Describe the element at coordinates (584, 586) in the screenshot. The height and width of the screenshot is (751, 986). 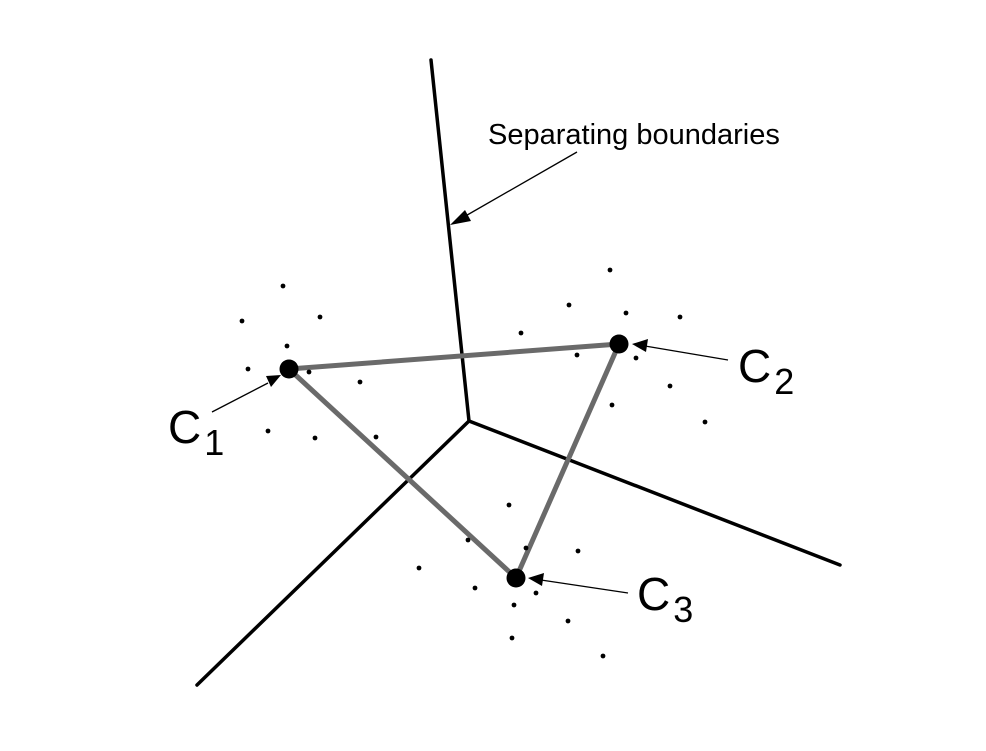
I see `c3-label-arrow` at that location.